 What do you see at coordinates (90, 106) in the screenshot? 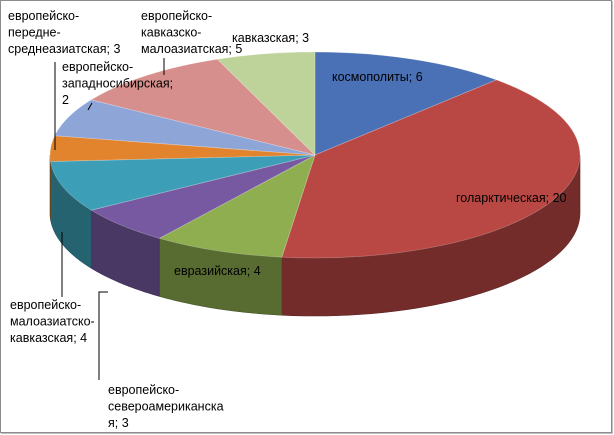
I see `leader-line-европейско-западносибирская` at bounding box center [90, 106].